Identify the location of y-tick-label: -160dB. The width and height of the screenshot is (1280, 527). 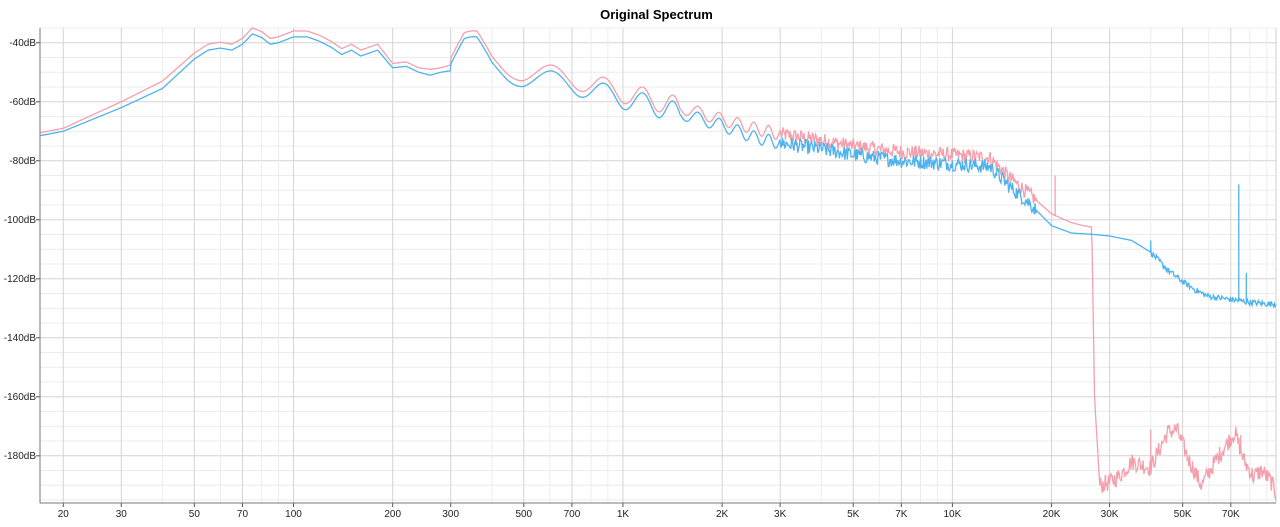
(20, 397).